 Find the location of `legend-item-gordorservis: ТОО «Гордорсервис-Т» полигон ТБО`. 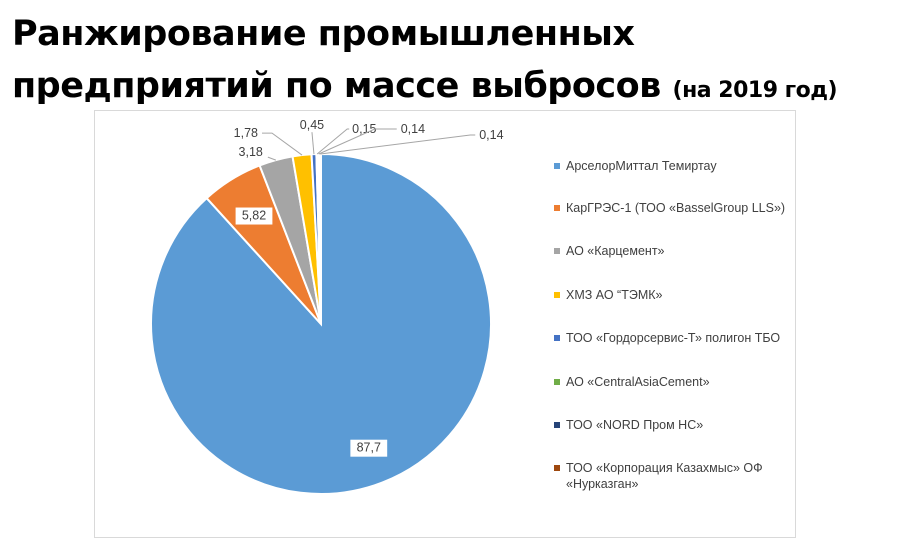

legend-item-gordorservis: ТОО «Гордорсервис-Т» полигон ТБО is located at coordinates (674, 338).